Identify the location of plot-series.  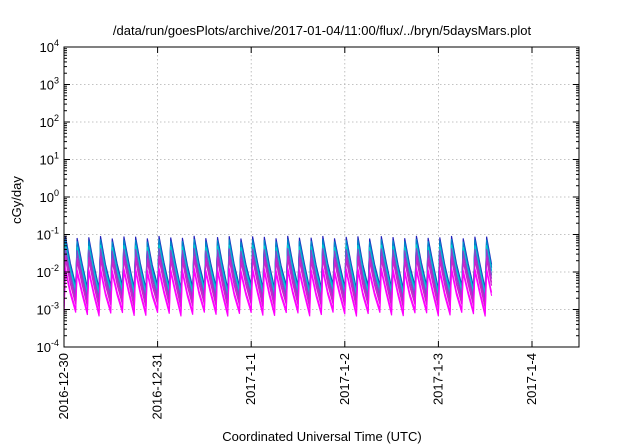
(278, 276).